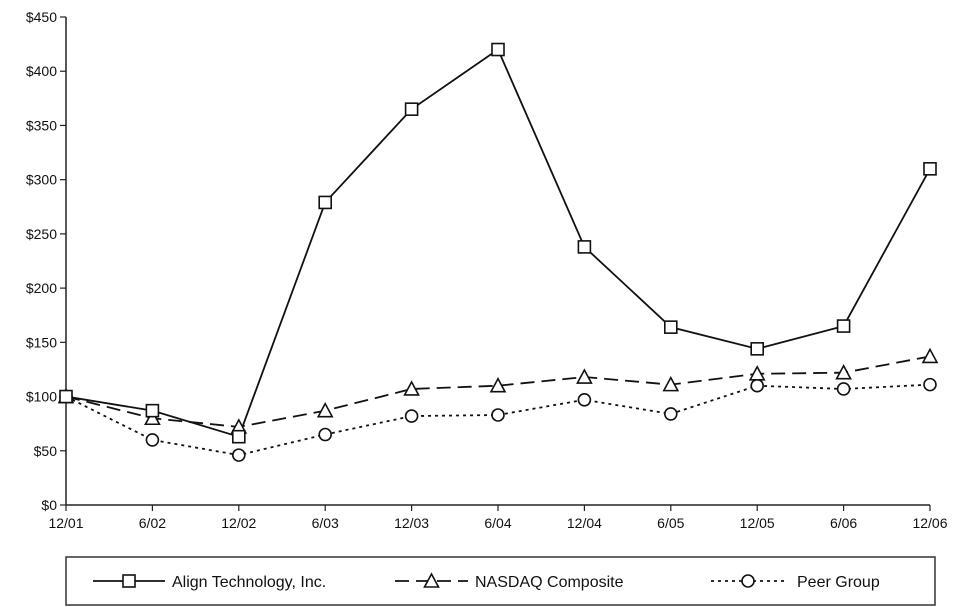  Describe the element at coordinates (41, 180) in the screenshot. I see `y-tick-label: $300` at that location.